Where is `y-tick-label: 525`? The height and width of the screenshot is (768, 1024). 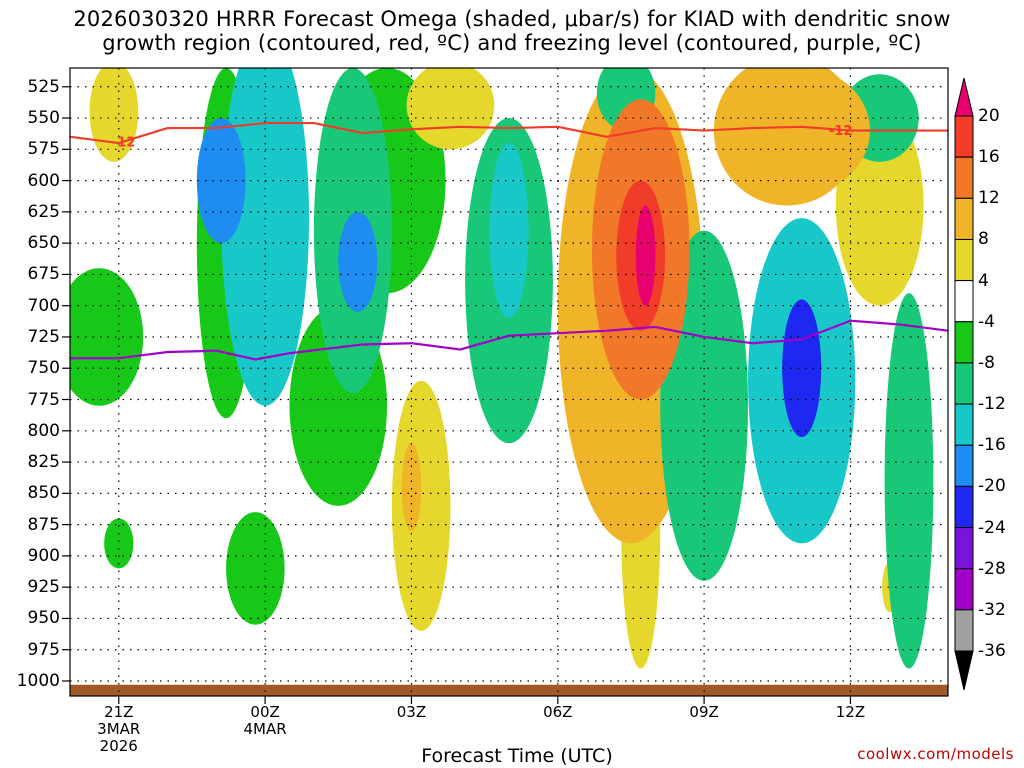
y-tick-label: 525 is located at coordinates (43, 86).